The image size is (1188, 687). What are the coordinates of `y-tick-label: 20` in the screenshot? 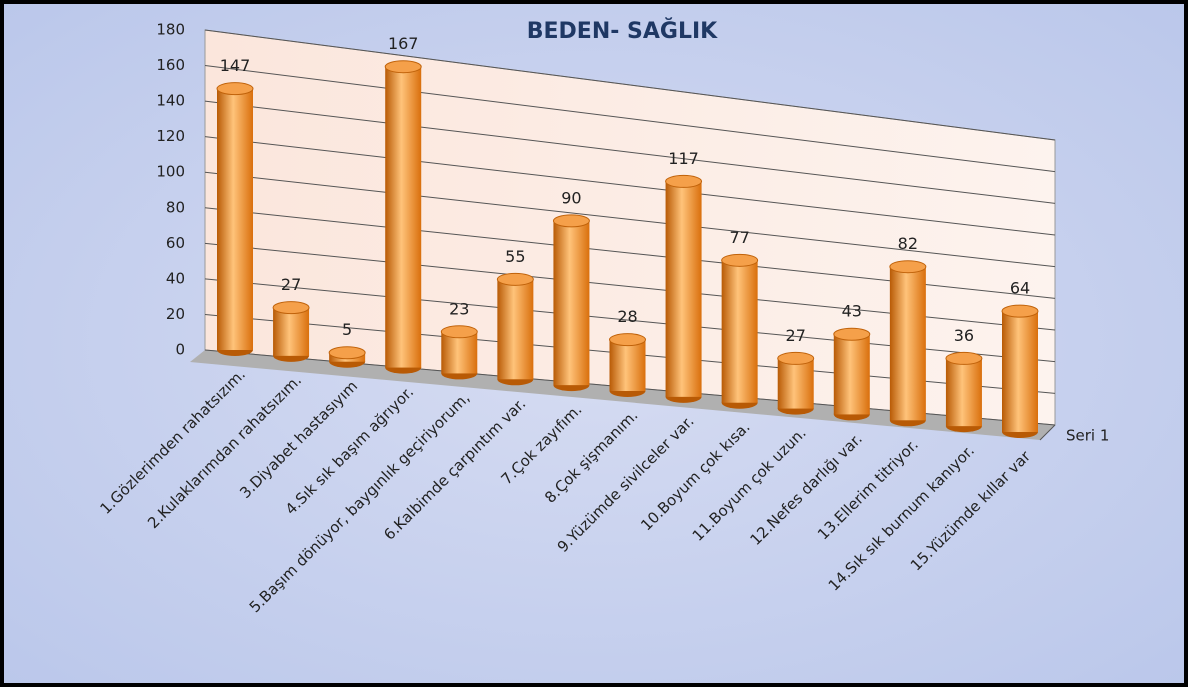 It's located at (175, 314).